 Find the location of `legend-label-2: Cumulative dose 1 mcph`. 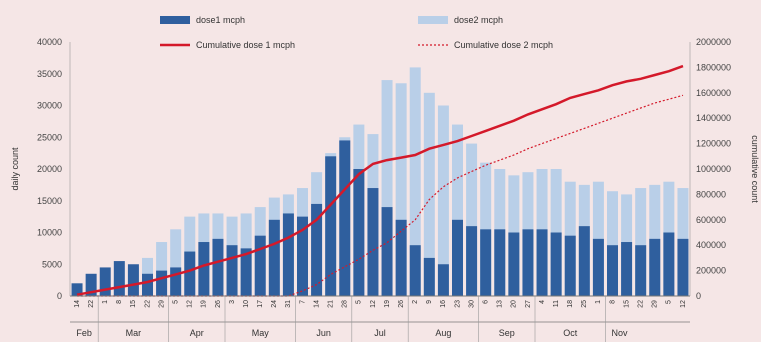

legend-label-2: Cumulative dose 1 mcph is located at coordinates (245, 45).